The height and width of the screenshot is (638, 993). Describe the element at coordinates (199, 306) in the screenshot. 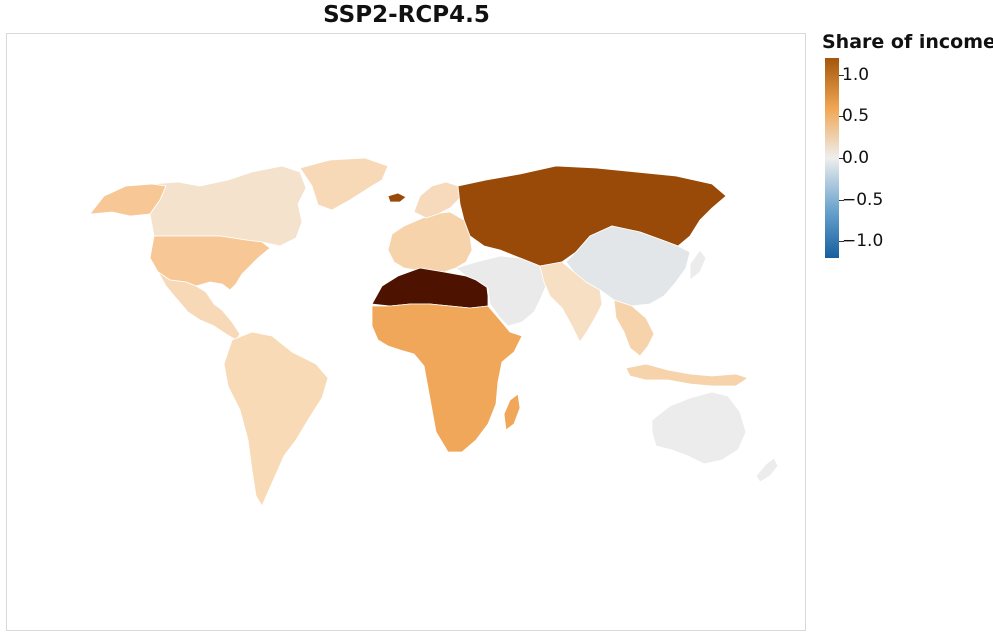

I see `region-central-america` at that location.